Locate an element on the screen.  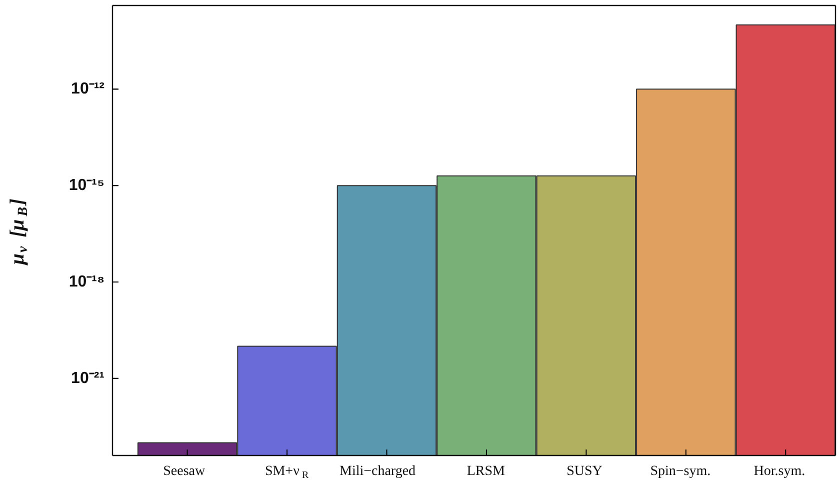
x-tick-label: Spin−sym. is located at coordinates (680, 471).